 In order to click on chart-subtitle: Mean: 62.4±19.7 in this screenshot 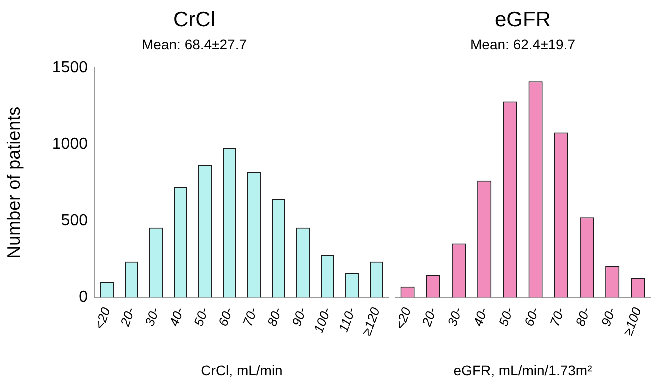, I will do `click(523, 44)`.